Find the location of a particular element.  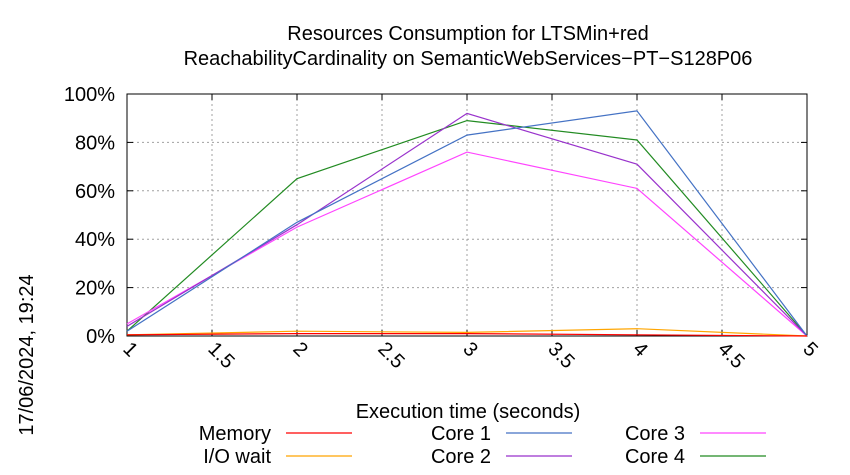

y-tick-label: 100% is located at coordinates (89, 95).